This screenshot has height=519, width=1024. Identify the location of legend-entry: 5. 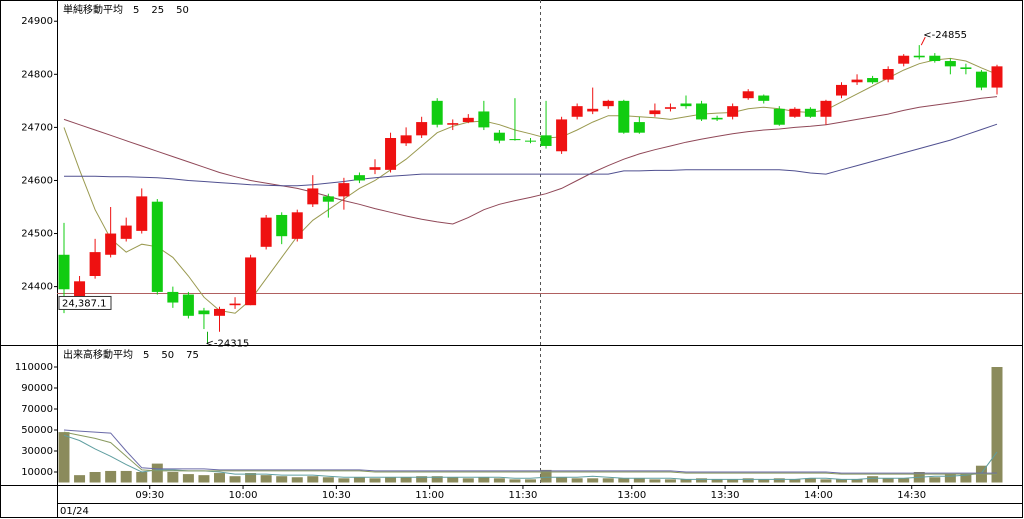
(136, 10).